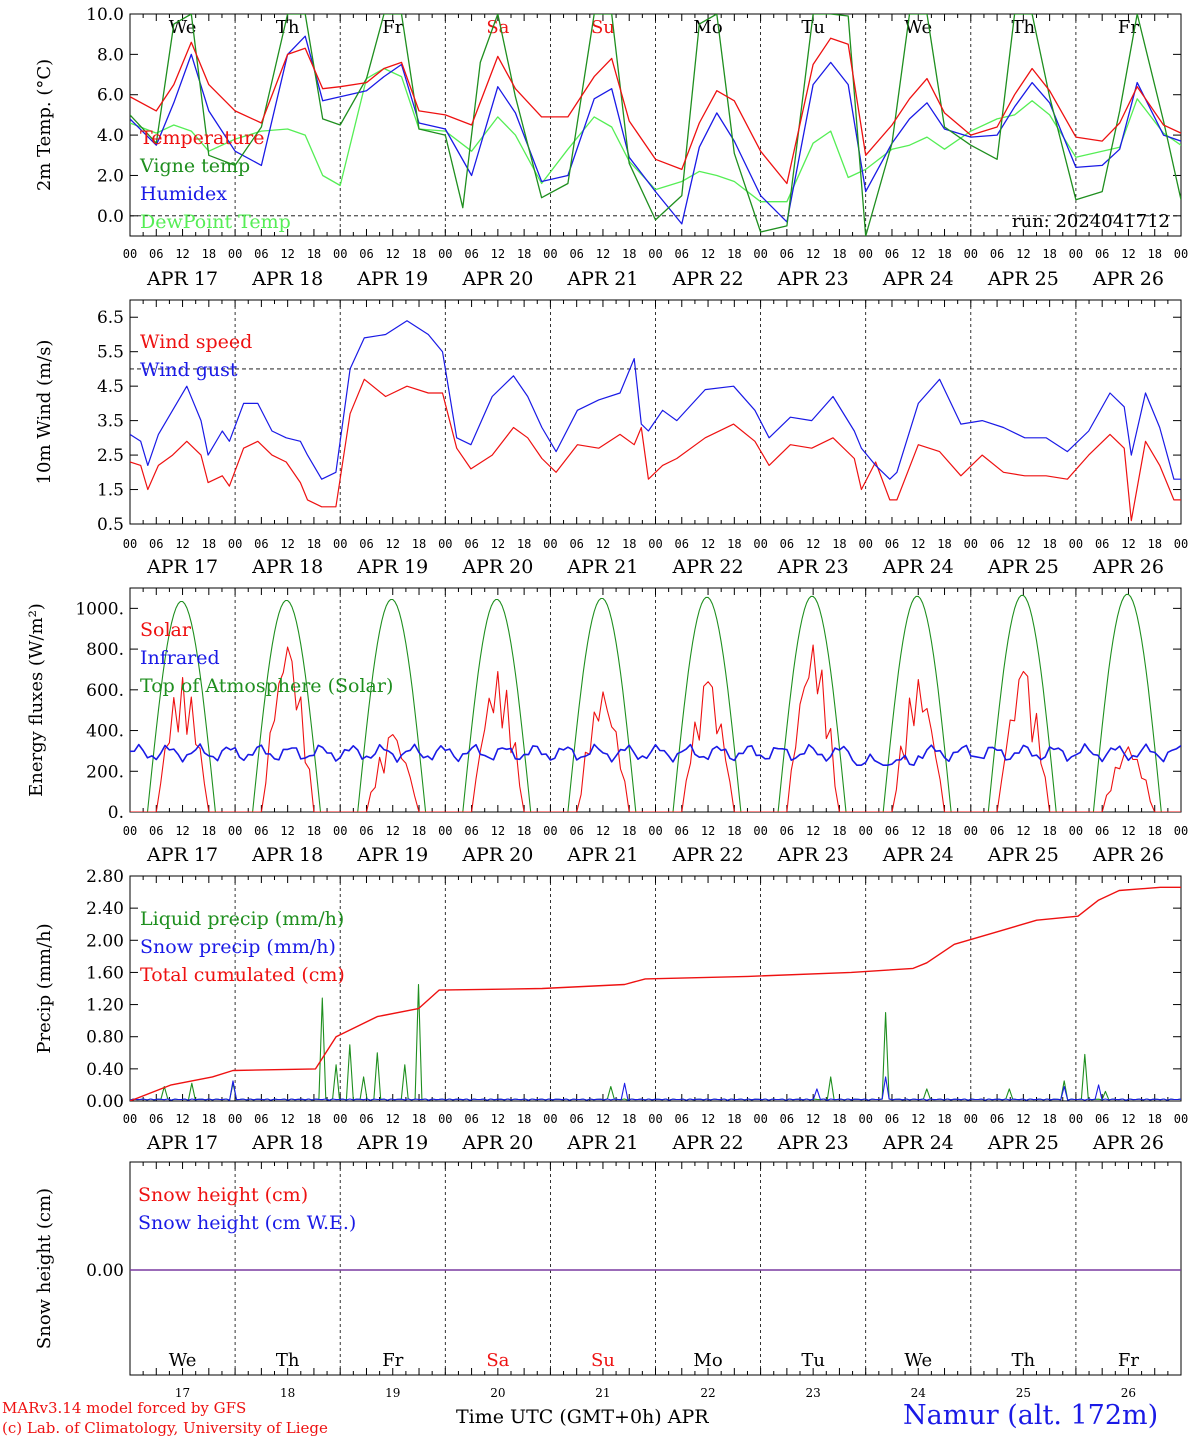 The width and height of the screenshot is (1194, 1440). I want to click on weekday-label: Sa, so click(497, 1360).